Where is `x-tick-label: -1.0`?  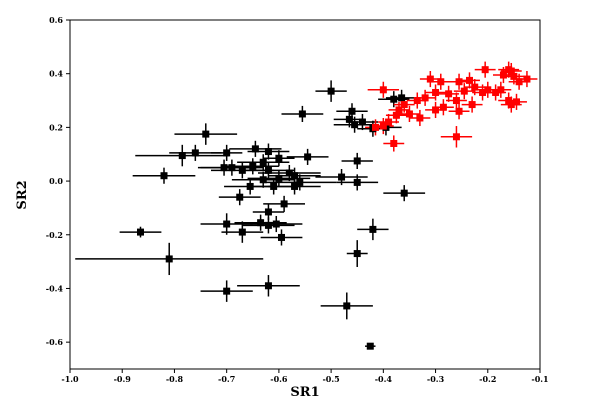 x-tick-label: -1.0 is located at coordinates (70, 379).